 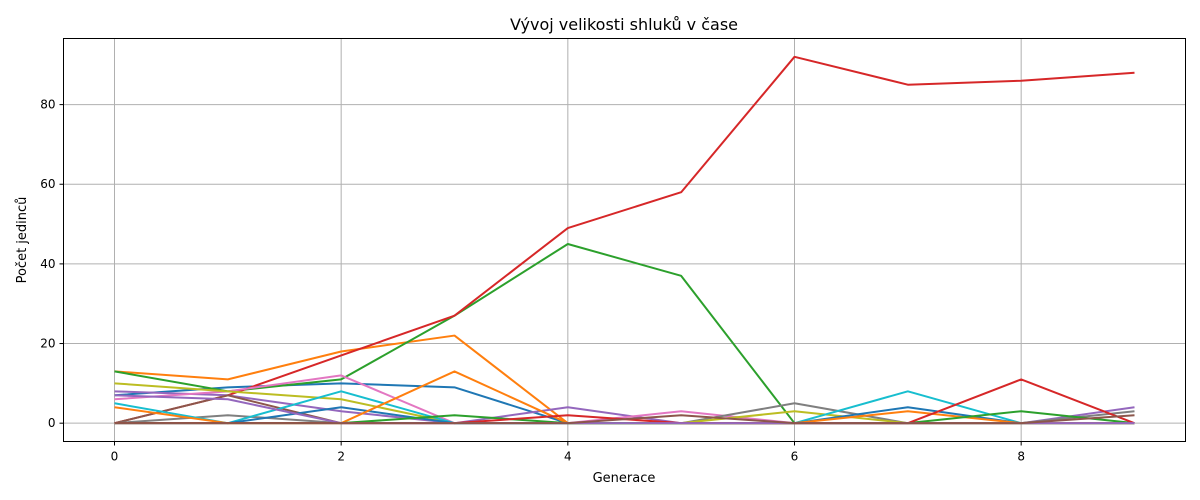 What do you see at coordinates (1021, 457) in the screenshot?
I see `x-tick-label: 8` at bounding box center [1021, 457].